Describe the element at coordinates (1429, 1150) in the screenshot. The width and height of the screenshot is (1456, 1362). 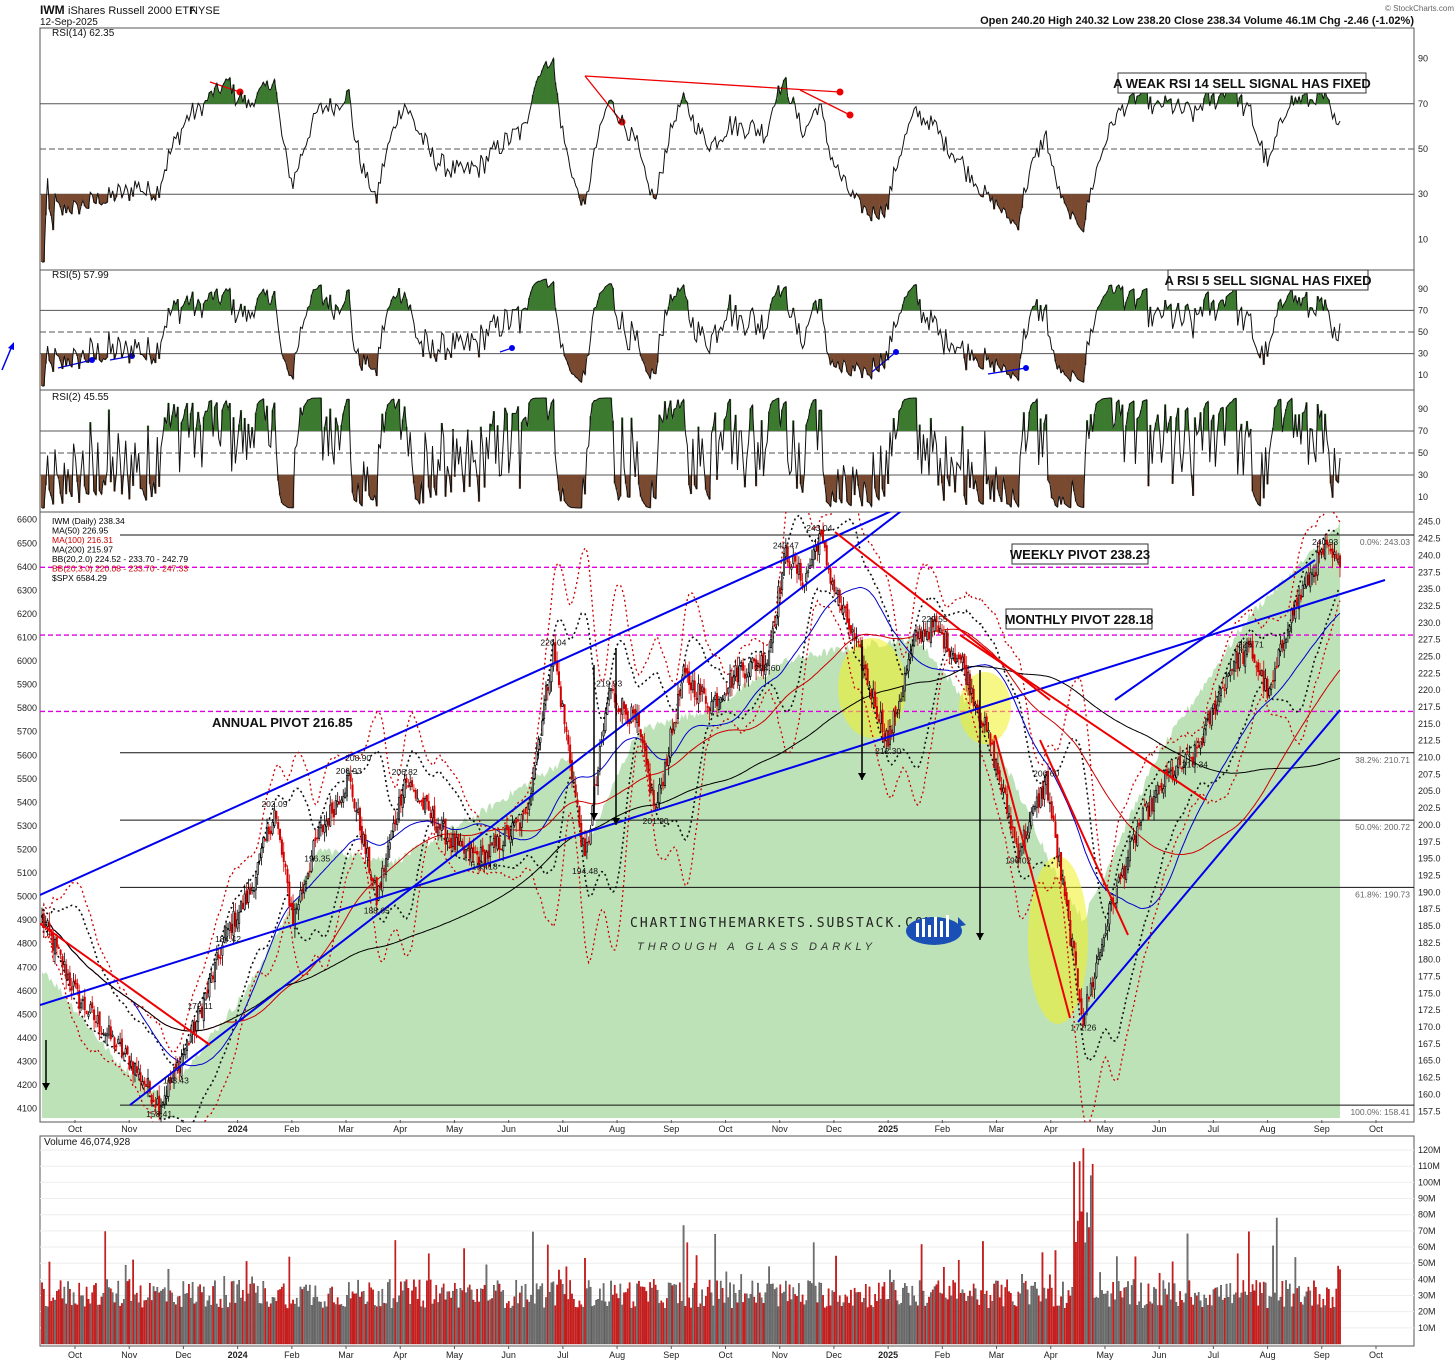
I see `volume-tick: 120M` at that location.